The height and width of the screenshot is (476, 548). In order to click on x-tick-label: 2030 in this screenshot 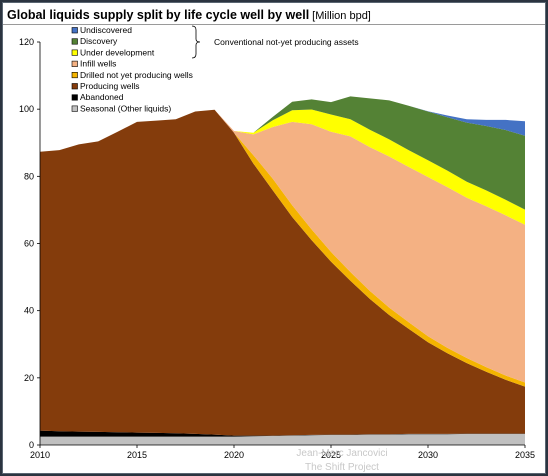, I will do `click(428, 455)`.